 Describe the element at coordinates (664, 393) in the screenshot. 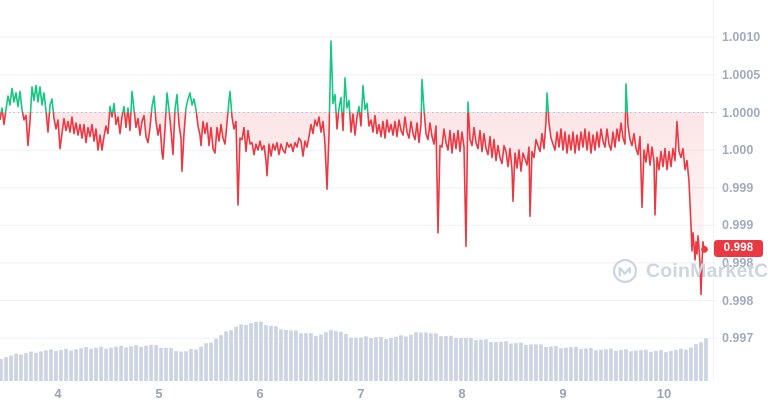

I see `x-axis-label: 10` at that location.